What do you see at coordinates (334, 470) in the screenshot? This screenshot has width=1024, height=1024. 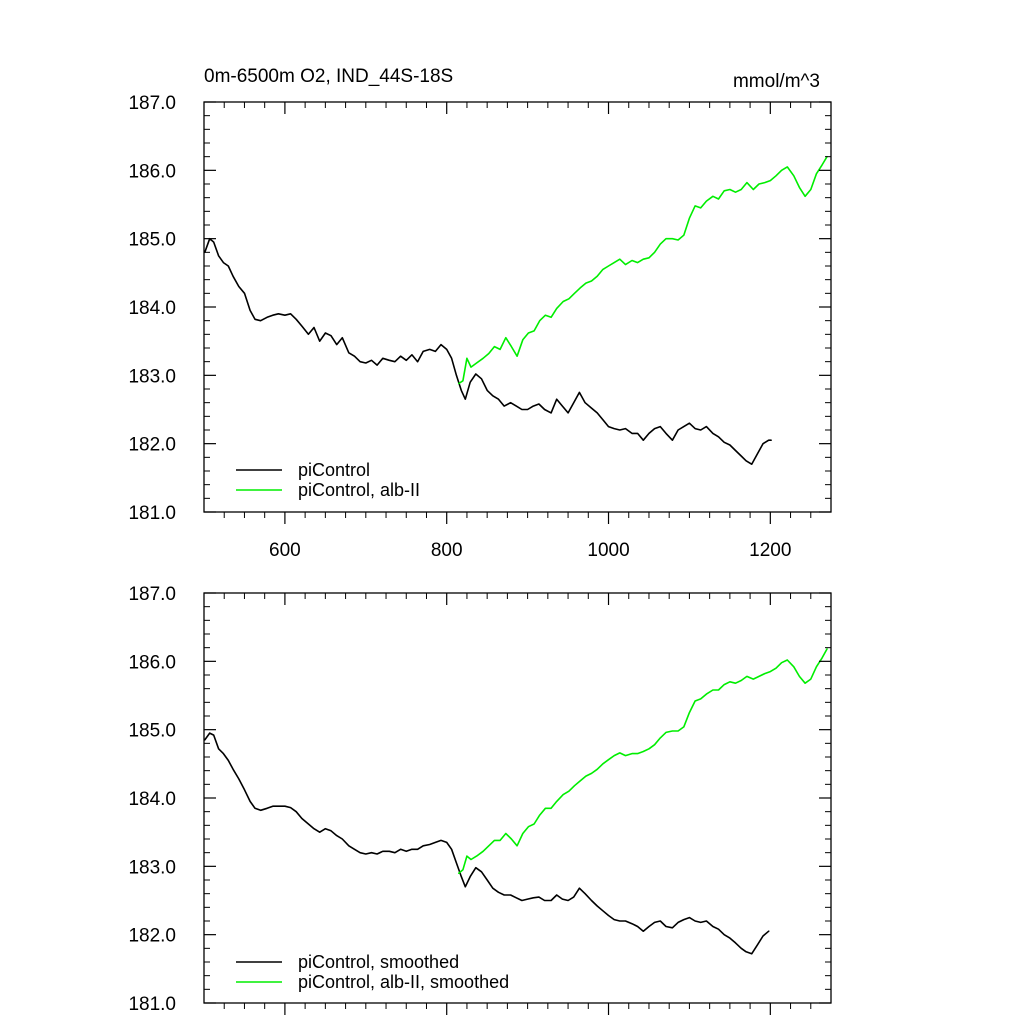 I see `legend-label-picontrol: piControl` at bounding box center [334, 470].